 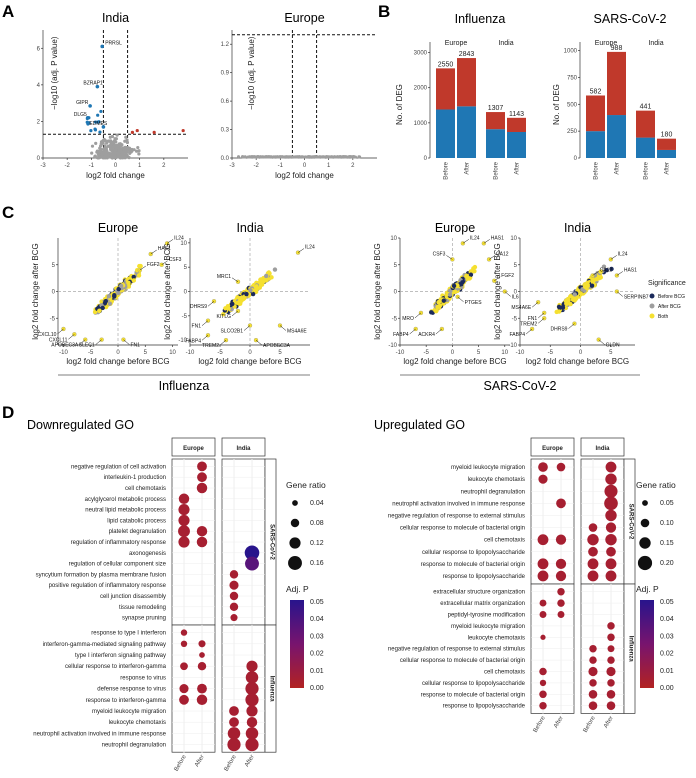 What do you see at coordinates (146, 353) in the screenshot?
I see `fc-xtick-label: 5` at bounding box center [146, 353].